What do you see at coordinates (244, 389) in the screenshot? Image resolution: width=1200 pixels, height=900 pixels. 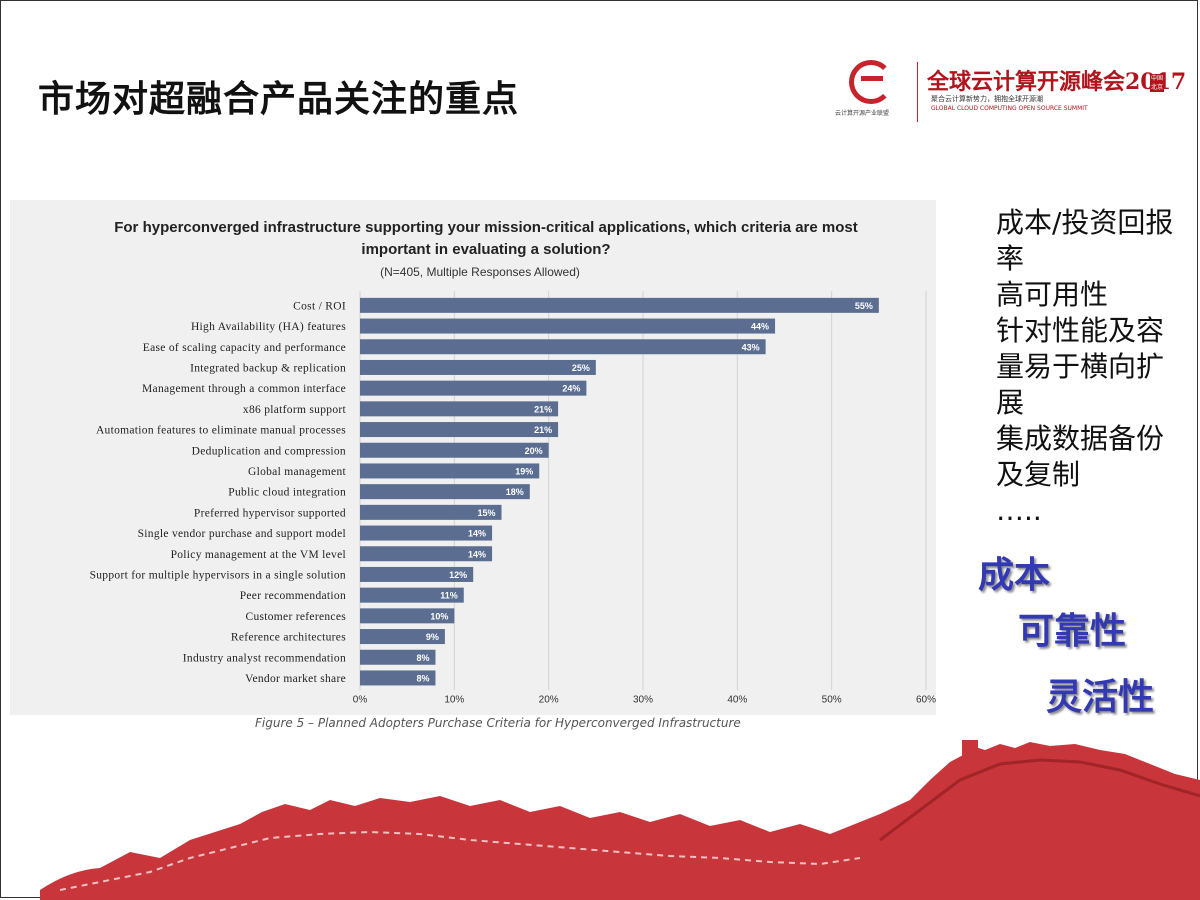 I see `category-label: Management through a common interface` at bounding box center [244, 389].